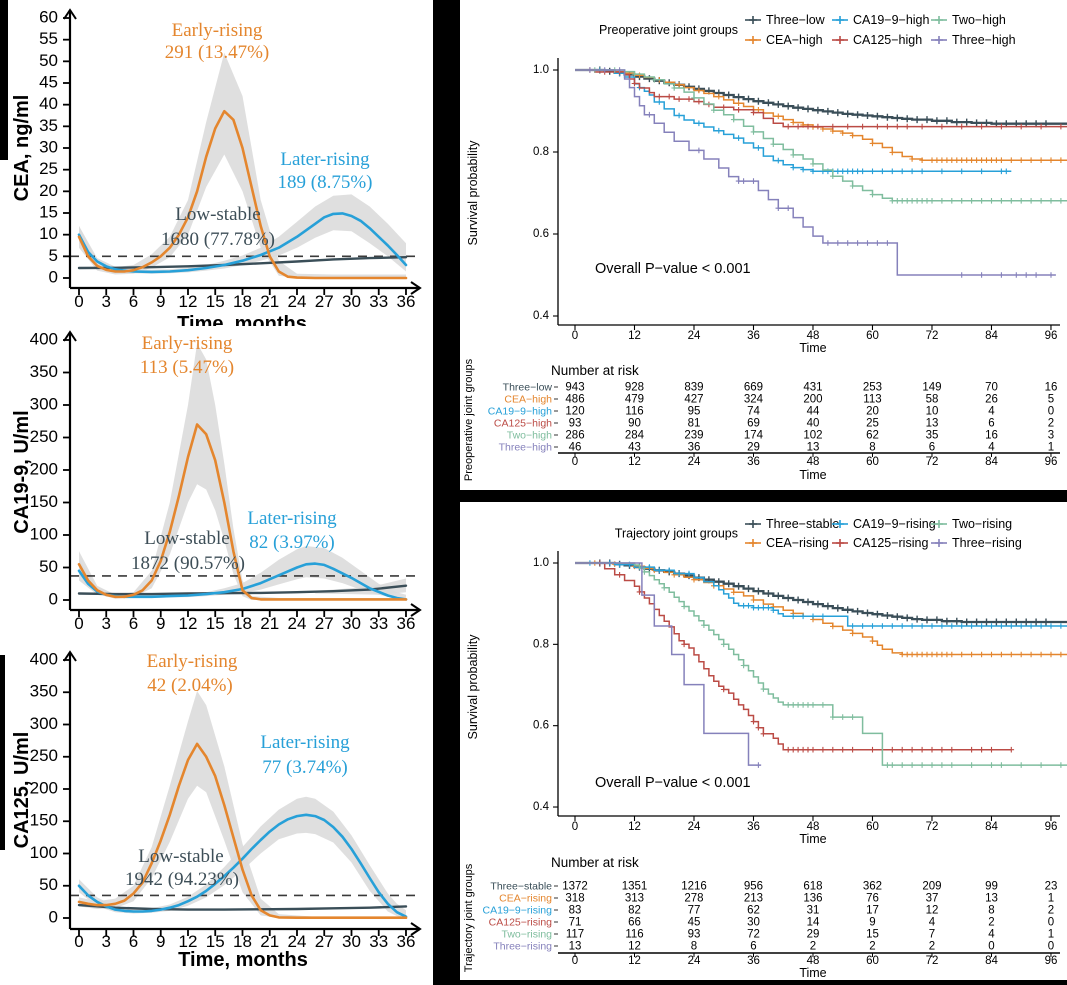 The height and width of the screenshot is (985, 1067). I want to click on CA125−high-censor-marks, so click(825, 98).